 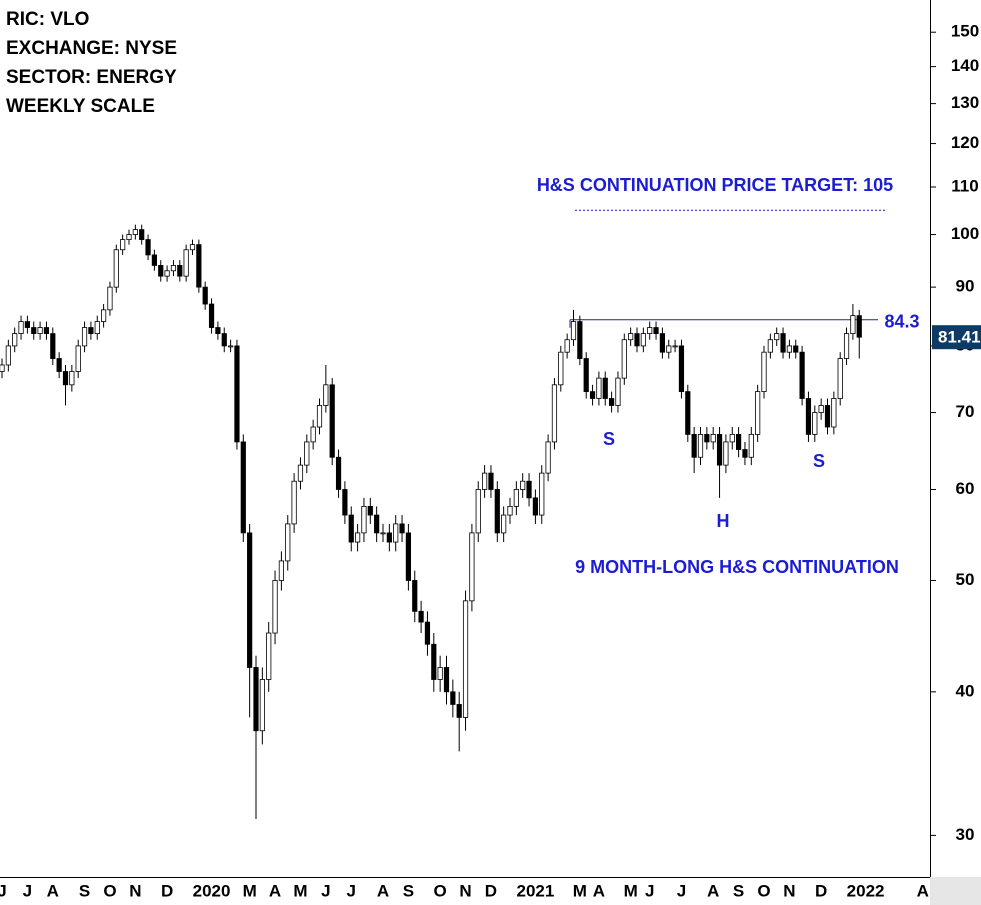 What do you see at coordinates (965, 286) in the screenshot?
I see `y-tick-label: 90` at bounding box center [965, 286].